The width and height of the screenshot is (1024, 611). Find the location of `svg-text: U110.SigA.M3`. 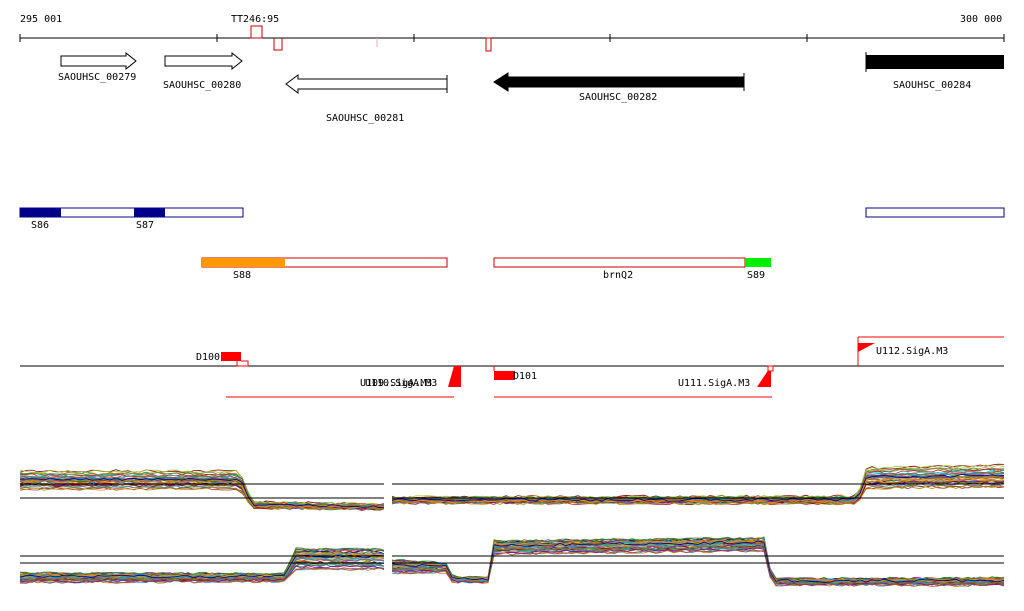

svg-text: U110.SigA.M3 is located at coordinates (401, 383).